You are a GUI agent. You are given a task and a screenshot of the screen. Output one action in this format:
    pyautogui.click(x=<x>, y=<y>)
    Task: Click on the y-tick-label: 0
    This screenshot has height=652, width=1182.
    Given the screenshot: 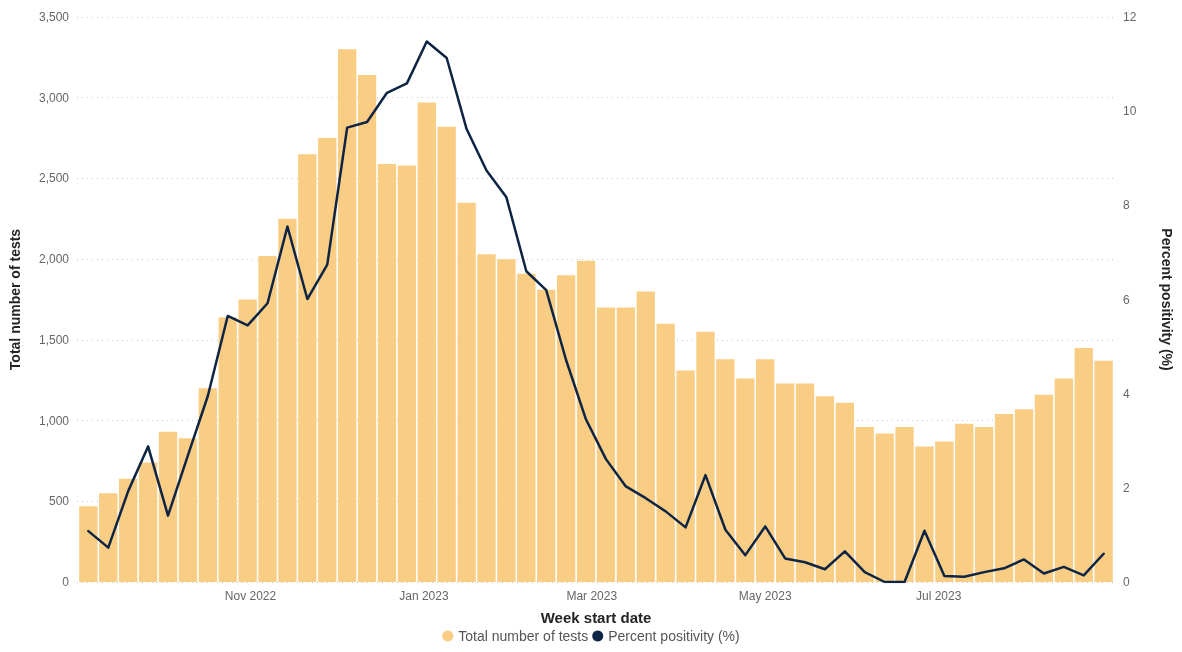 What is the action you would take?
    pyautogui.click(x=66, y=582)
    